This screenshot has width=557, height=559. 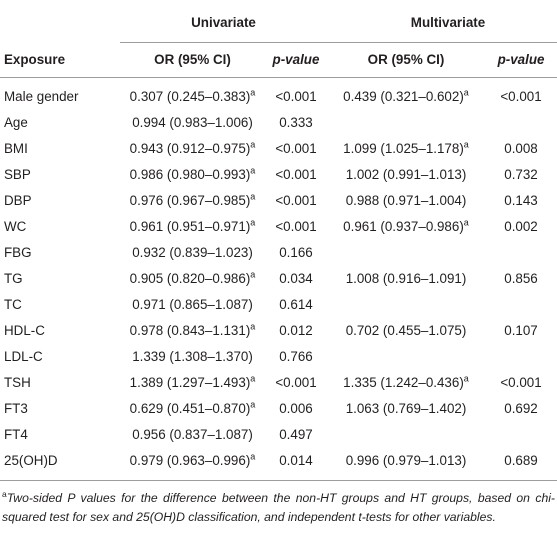 I want to click on cell-or-univariate: 1.339 (1.308–1.370), so click(x=192, y=357).